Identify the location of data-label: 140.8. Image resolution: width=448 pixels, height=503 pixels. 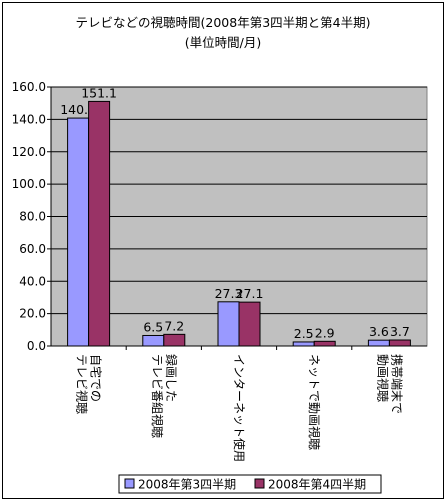
(78, 109).